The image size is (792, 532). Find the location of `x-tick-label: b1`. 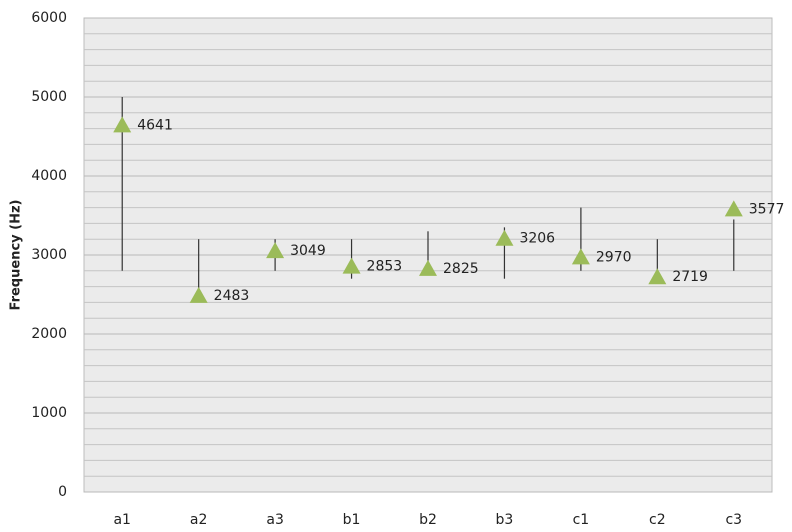

x-tick-label: b1 is located at coordinates (352, 520).